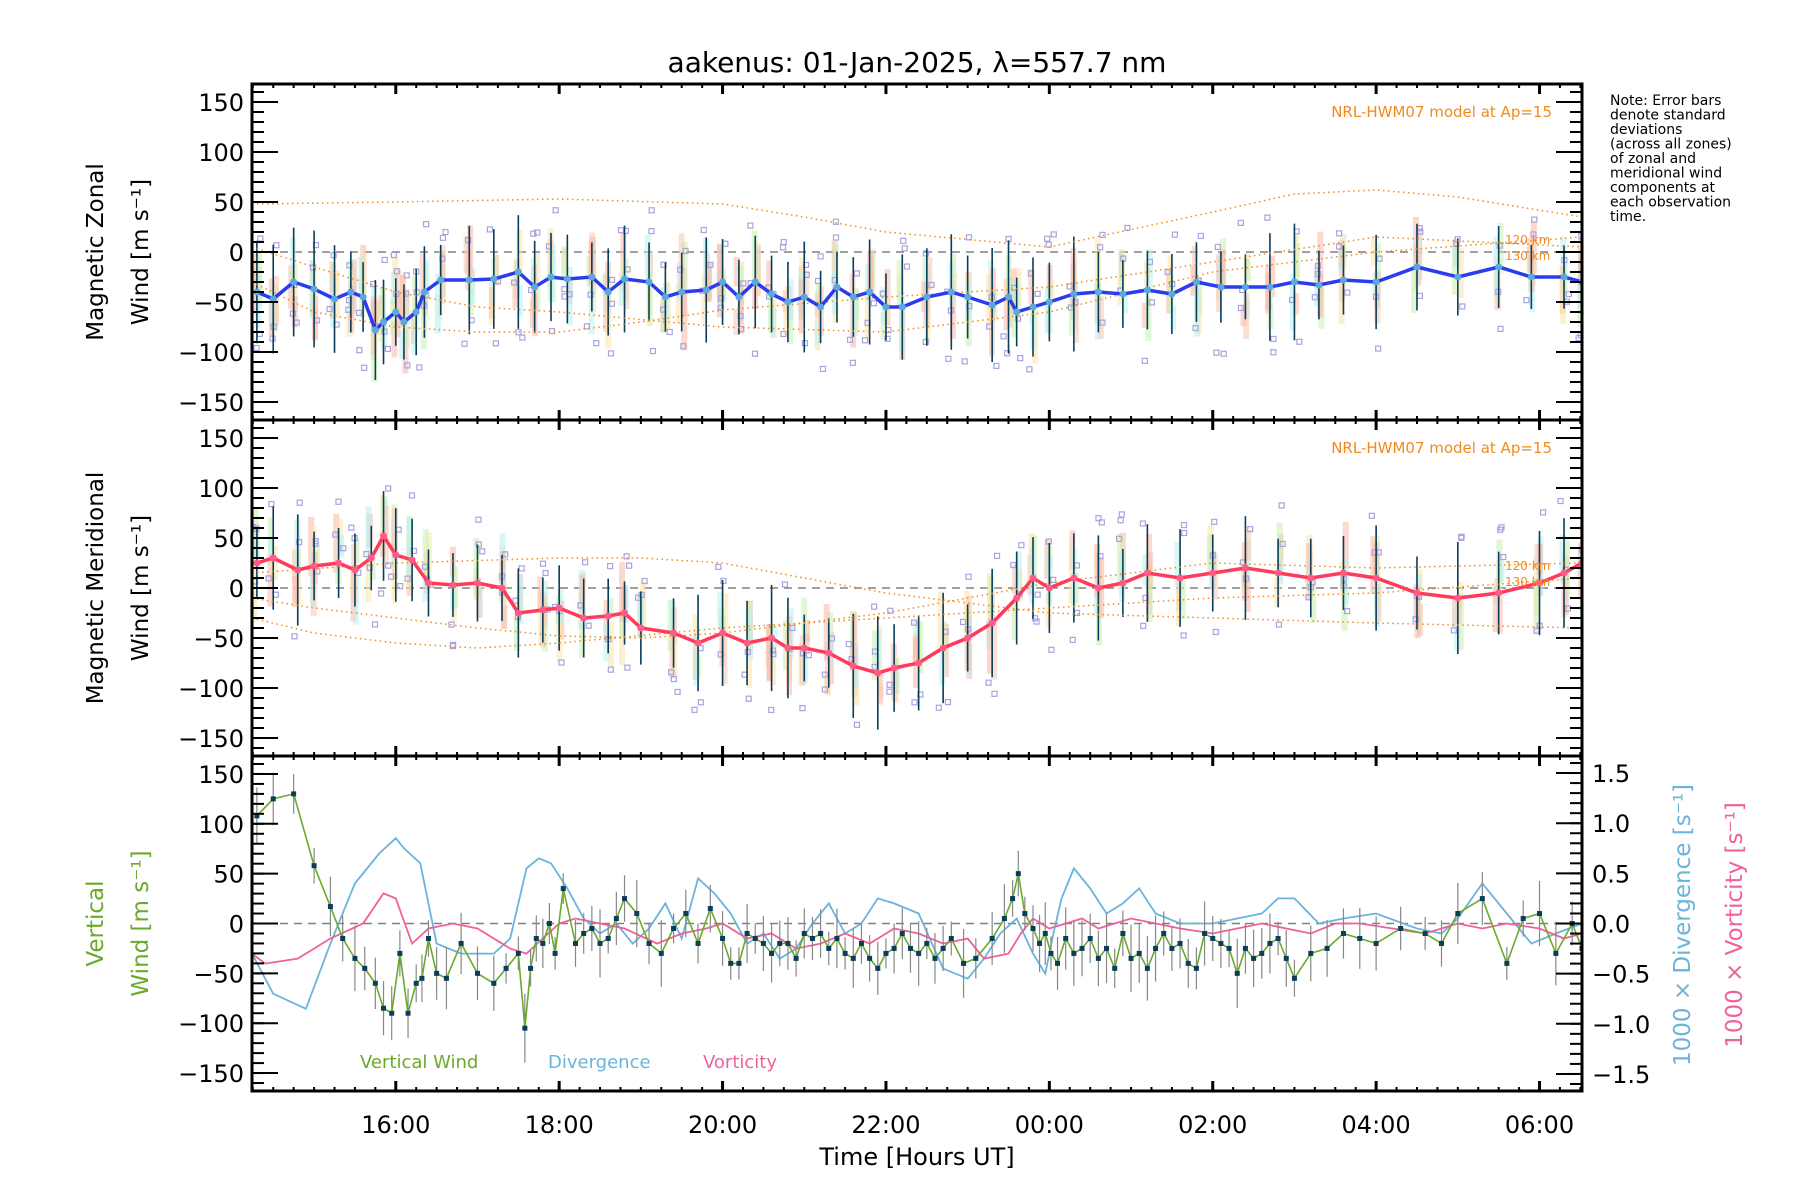 This screenshot has height=1200, width=1800. What do you see at coordinates (211, 689) in the screenshot?
I see `y-tick-label: −100` at bounding box center [211, 689].